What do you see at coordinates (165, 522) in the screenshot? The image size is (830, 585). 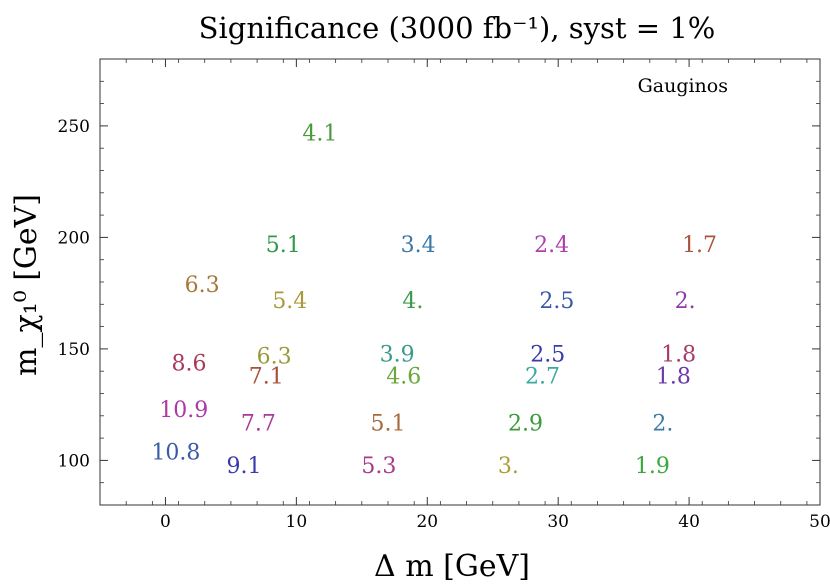 I see `x-tick-label: 0` at bounding box center [165, 522].